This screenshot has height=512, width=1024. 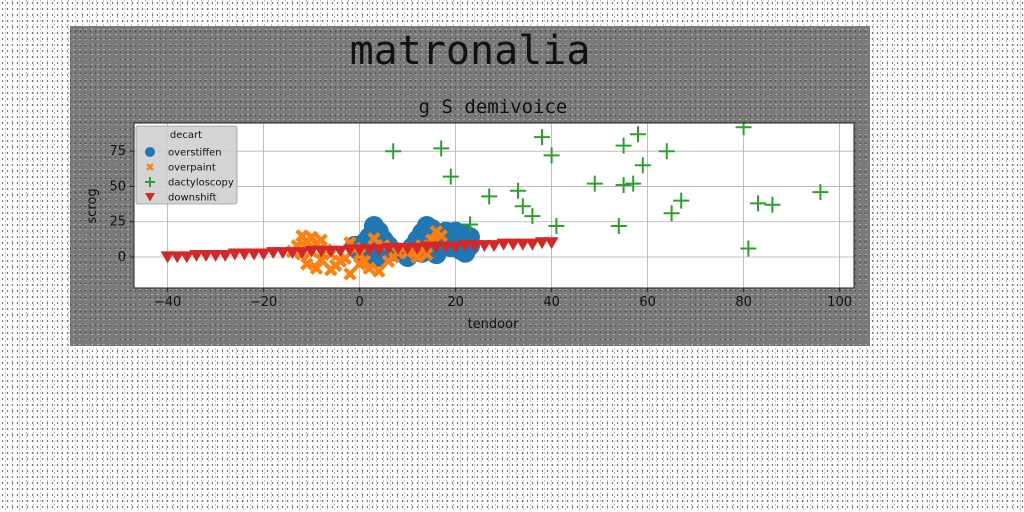 What do you see at coordinates (607, 188) in the screenshot?
I see `series-dactyloscopy` at bounding box center [607, 188].